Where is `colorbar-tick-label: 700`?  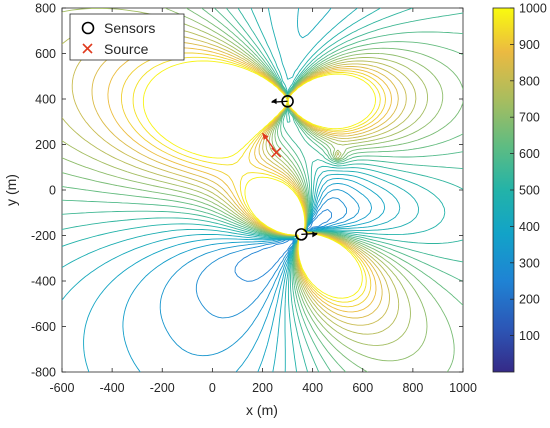 colorbar-tick-label: 700 is located at coordinates (529, 118).